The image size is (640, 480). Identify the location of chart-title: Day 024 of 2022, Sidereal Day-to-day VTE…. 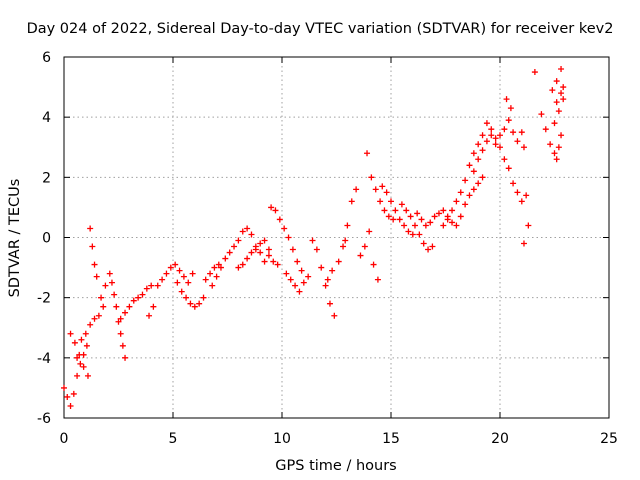
(320, 29).